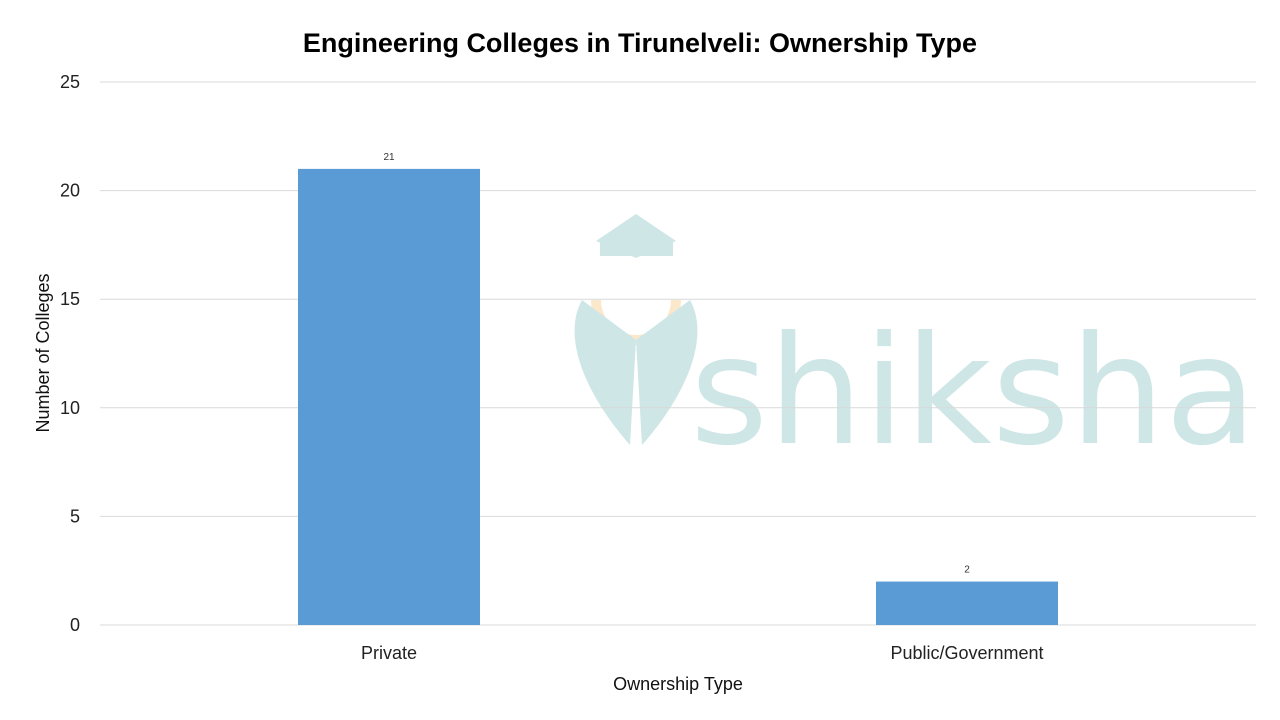 The height and width of the screenshot is (720, 1280). What do you see at coordinates (70, 82) in the screenshot?
I see `y-tick-label: 25` at bounding box center [70, 82].